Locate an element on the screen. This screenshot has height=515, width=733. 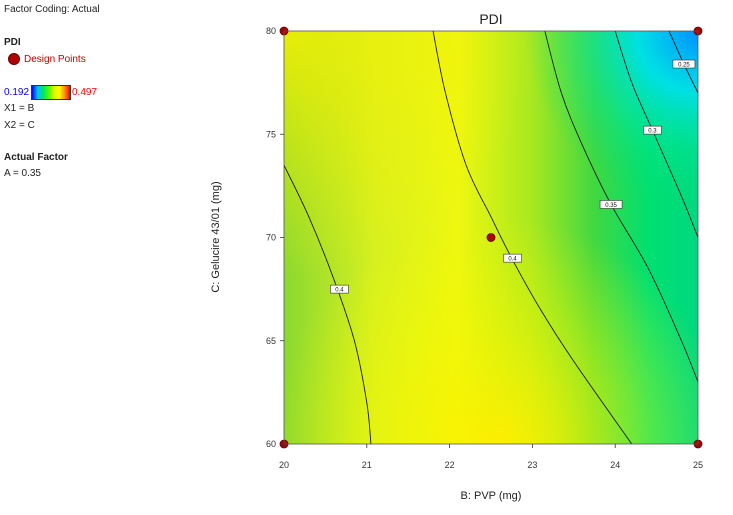
x-axis-label: B: PVP (mg) is located at coordinates (491, 496).